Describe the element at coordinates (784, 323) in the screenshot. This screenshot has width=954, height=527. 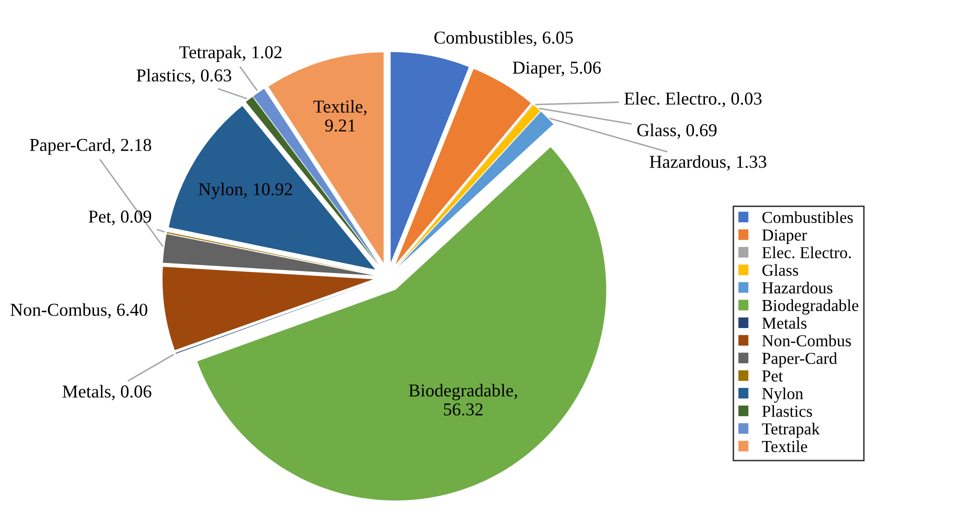
I see `legend-label: Metals` at that location.